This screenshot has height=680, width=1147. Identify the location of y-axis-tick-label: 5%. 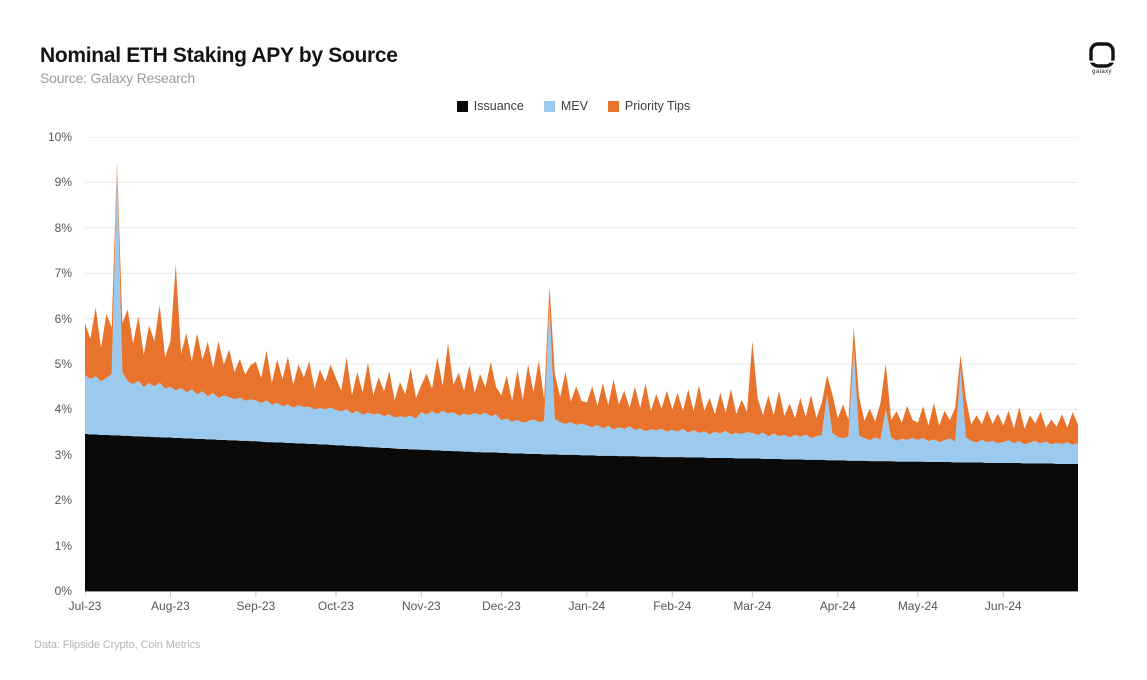
(63, 364).